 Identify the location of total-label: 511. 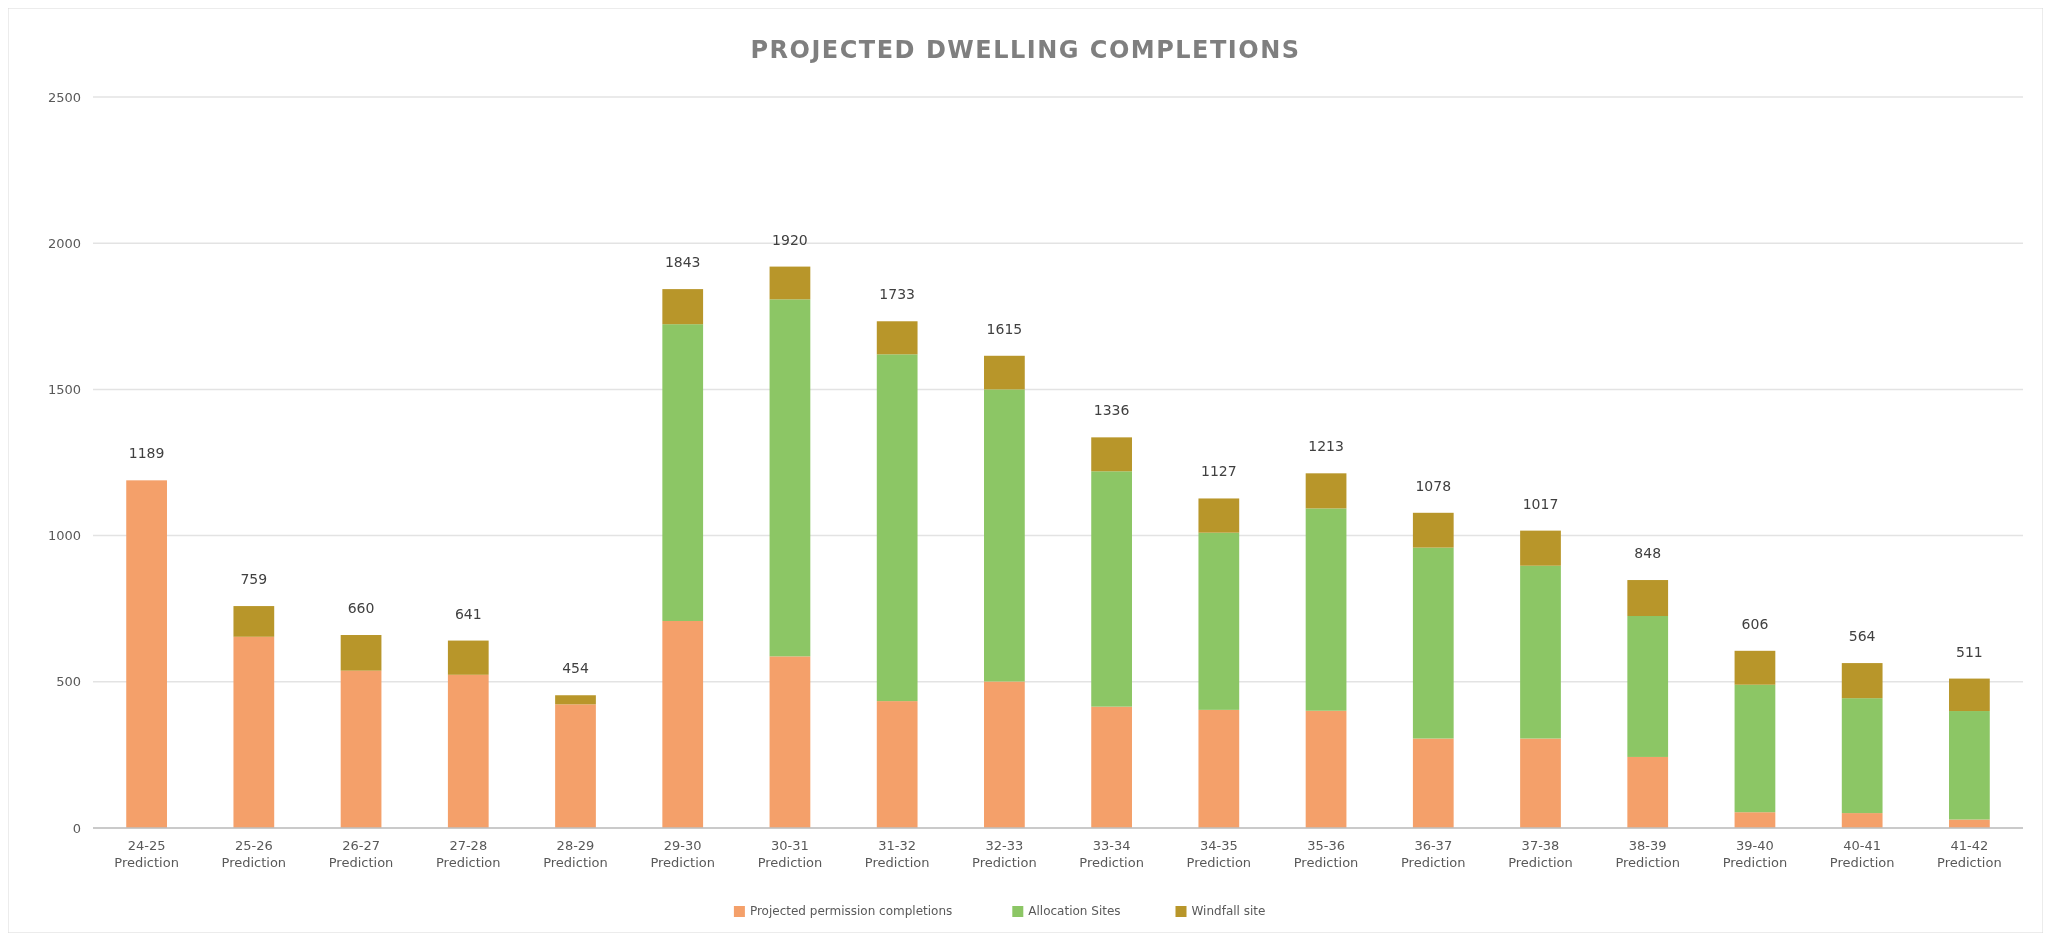
(1969, 651).